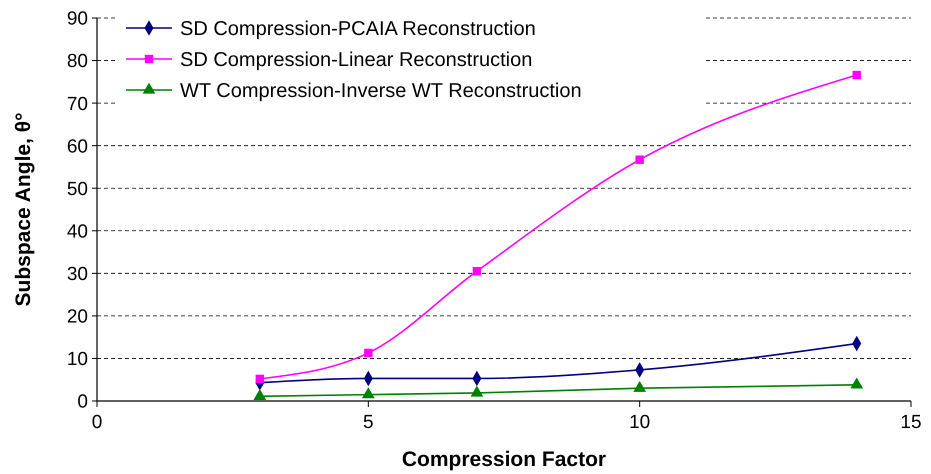 This screenshot has width=931, height=474. I want to click on y-tick-label: 90, so click(77, 19).